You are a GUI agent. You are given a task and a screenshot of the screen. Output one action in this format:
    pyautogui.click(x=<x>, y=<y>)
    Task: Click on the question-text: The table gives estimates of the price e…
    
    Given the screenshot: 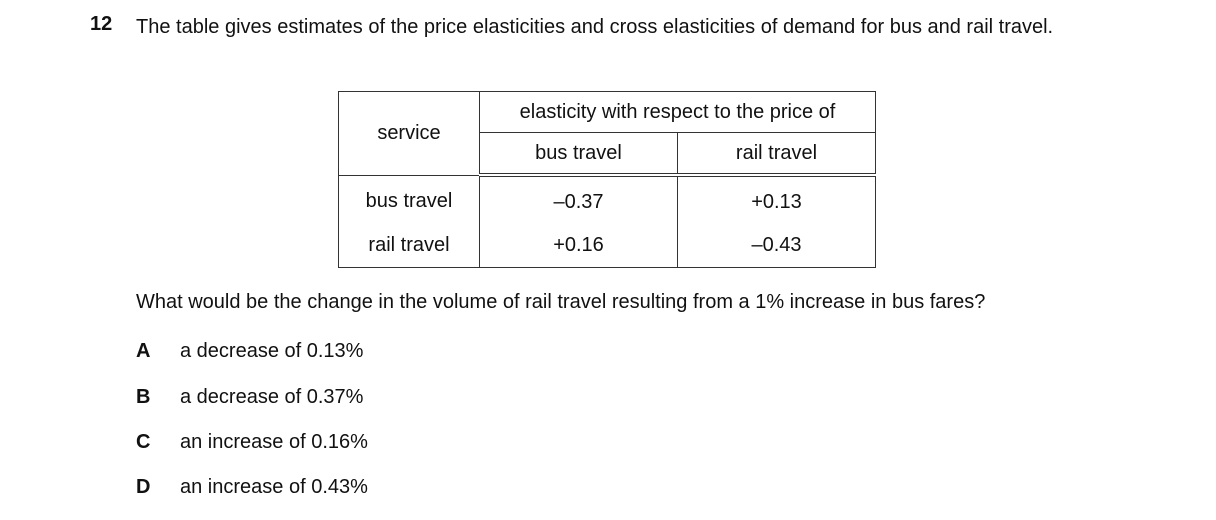 What is the action you would take?
    pyautogui.click(x=595, y=27)
    